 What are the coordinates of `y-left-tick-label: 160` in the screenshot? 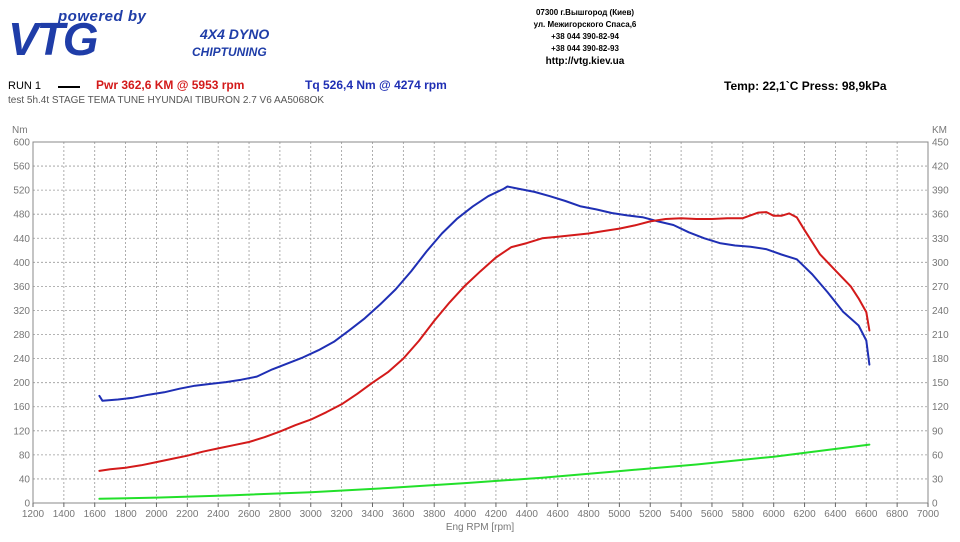 It's located at (21, 407).